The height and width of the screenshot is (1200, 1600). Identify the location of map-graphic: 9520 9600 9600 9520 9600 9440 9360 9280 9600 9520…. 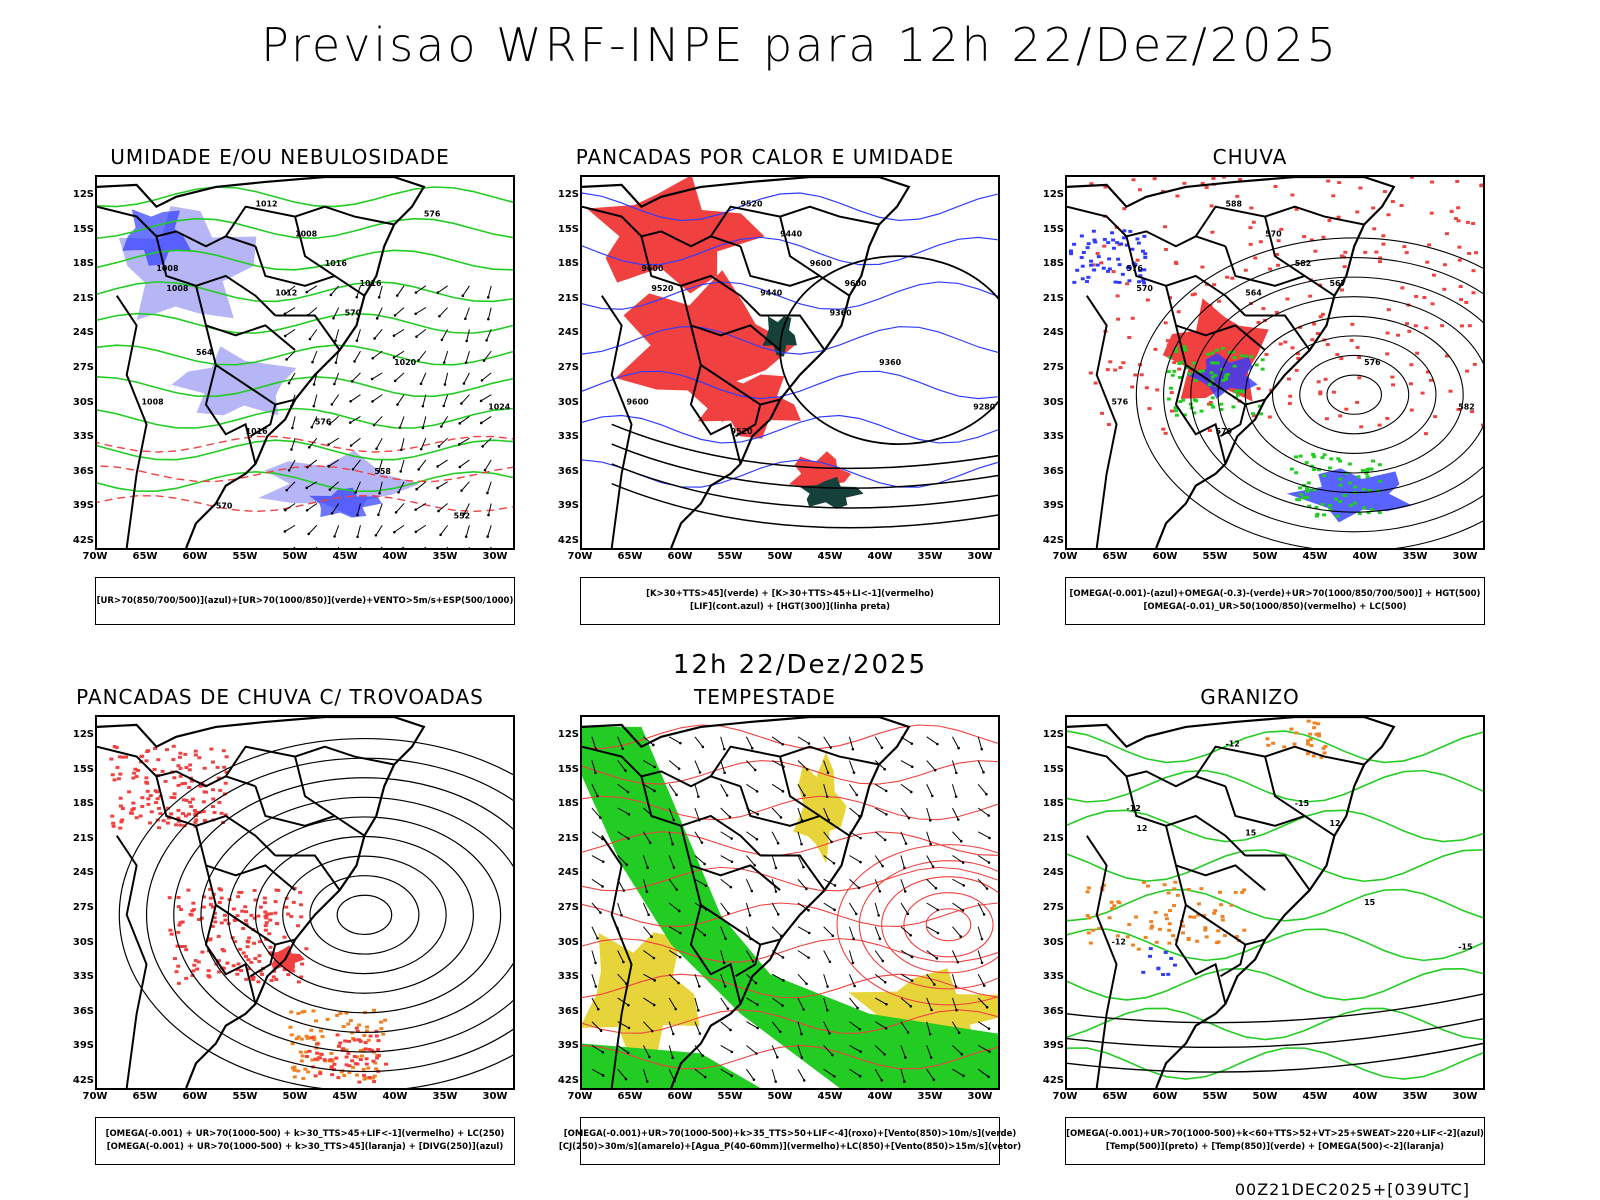
(790, 362).